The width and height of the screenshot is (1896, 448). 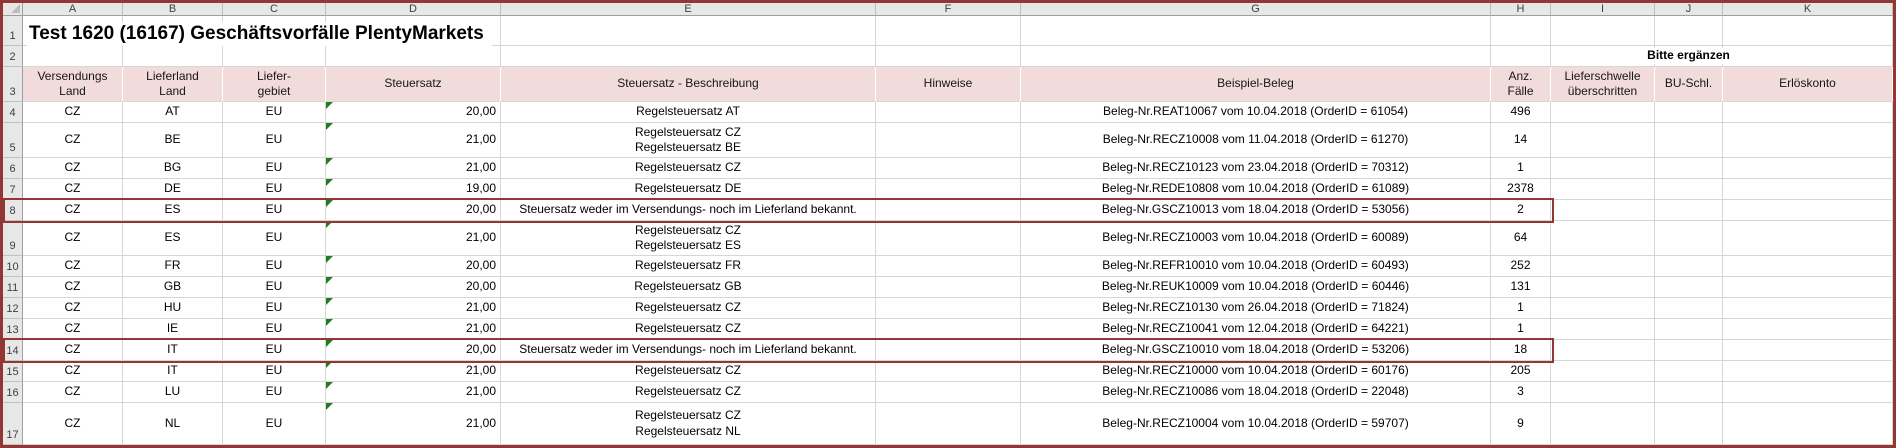 What do you see at coordinates (173, 84) in the screenshot?
I see `header-B: Lieferland Land` at bounding box center [173, 84].